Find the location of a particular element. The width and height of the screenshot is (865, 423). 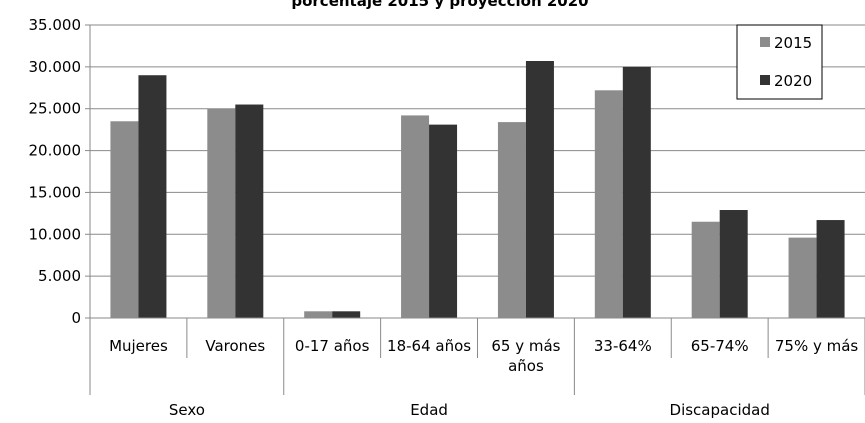

y-tick-label: 25.000 is located at coordinates (55, 109).